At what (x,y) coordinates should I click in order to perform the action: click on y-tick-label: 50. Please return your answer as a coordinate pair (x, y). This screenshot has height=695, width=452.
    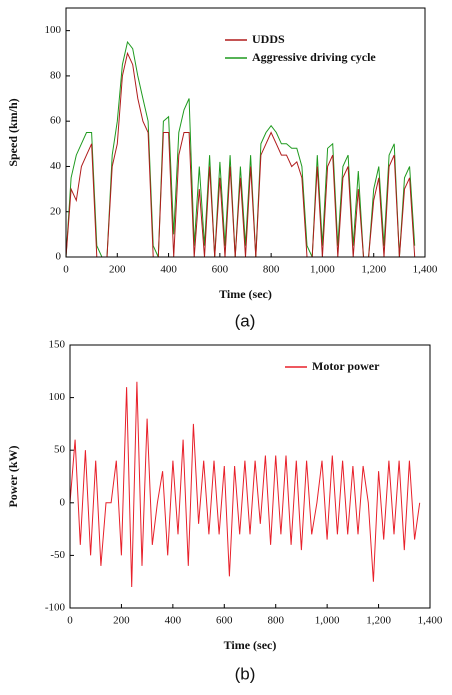
    Looking at the image, I should click on (60, 450).